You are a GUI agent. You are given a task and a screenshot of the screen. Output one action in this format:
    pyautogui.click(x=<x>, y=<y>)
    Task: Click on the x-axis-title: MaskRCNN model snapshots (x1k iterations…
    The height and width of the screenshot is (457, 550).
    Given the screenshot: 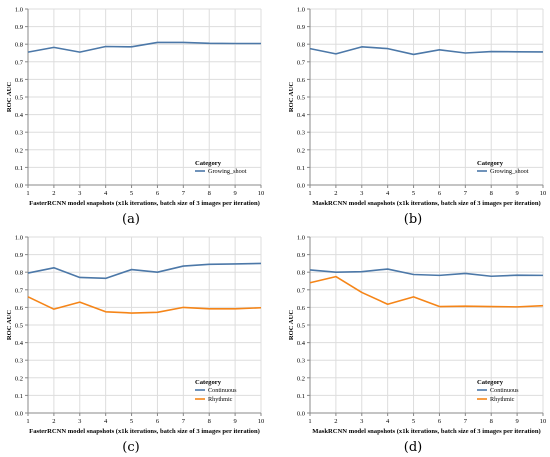 What is the action you would take?
    pyautogui.click(x=426, y=203)
    